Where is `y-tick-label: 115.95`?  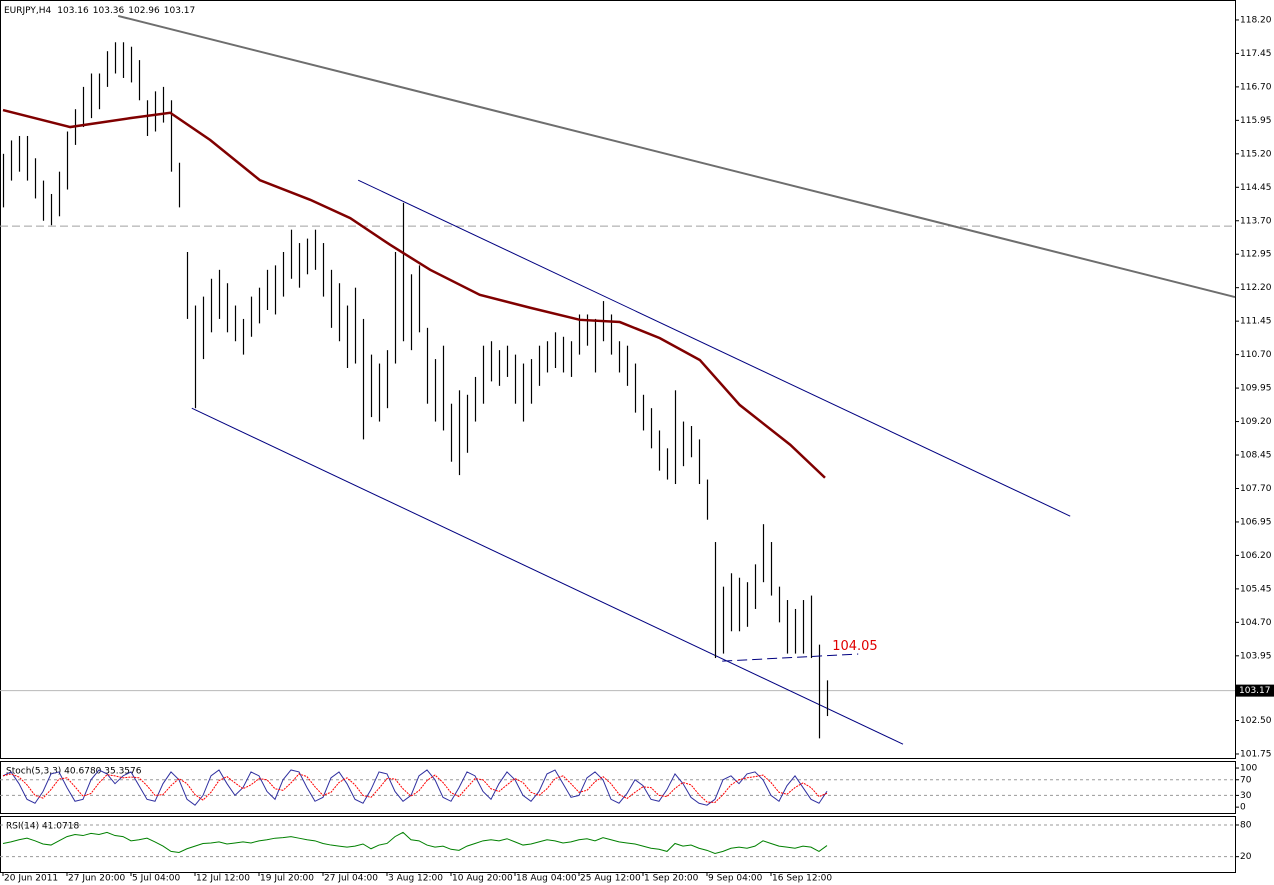 y-tick-label: 115.95 is located at coordinates (1256, 121).